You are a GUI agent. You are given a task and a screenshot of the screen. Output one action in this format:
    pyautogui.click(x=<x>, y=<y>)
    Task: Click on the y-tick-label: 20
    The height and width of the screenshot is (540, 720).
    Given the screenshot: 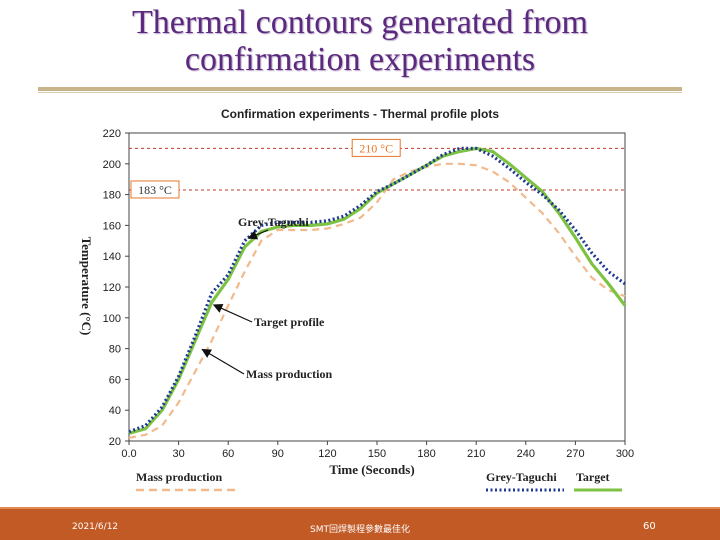 What is the action you would take?
    pyautogui.click(x=115, y=442)
    